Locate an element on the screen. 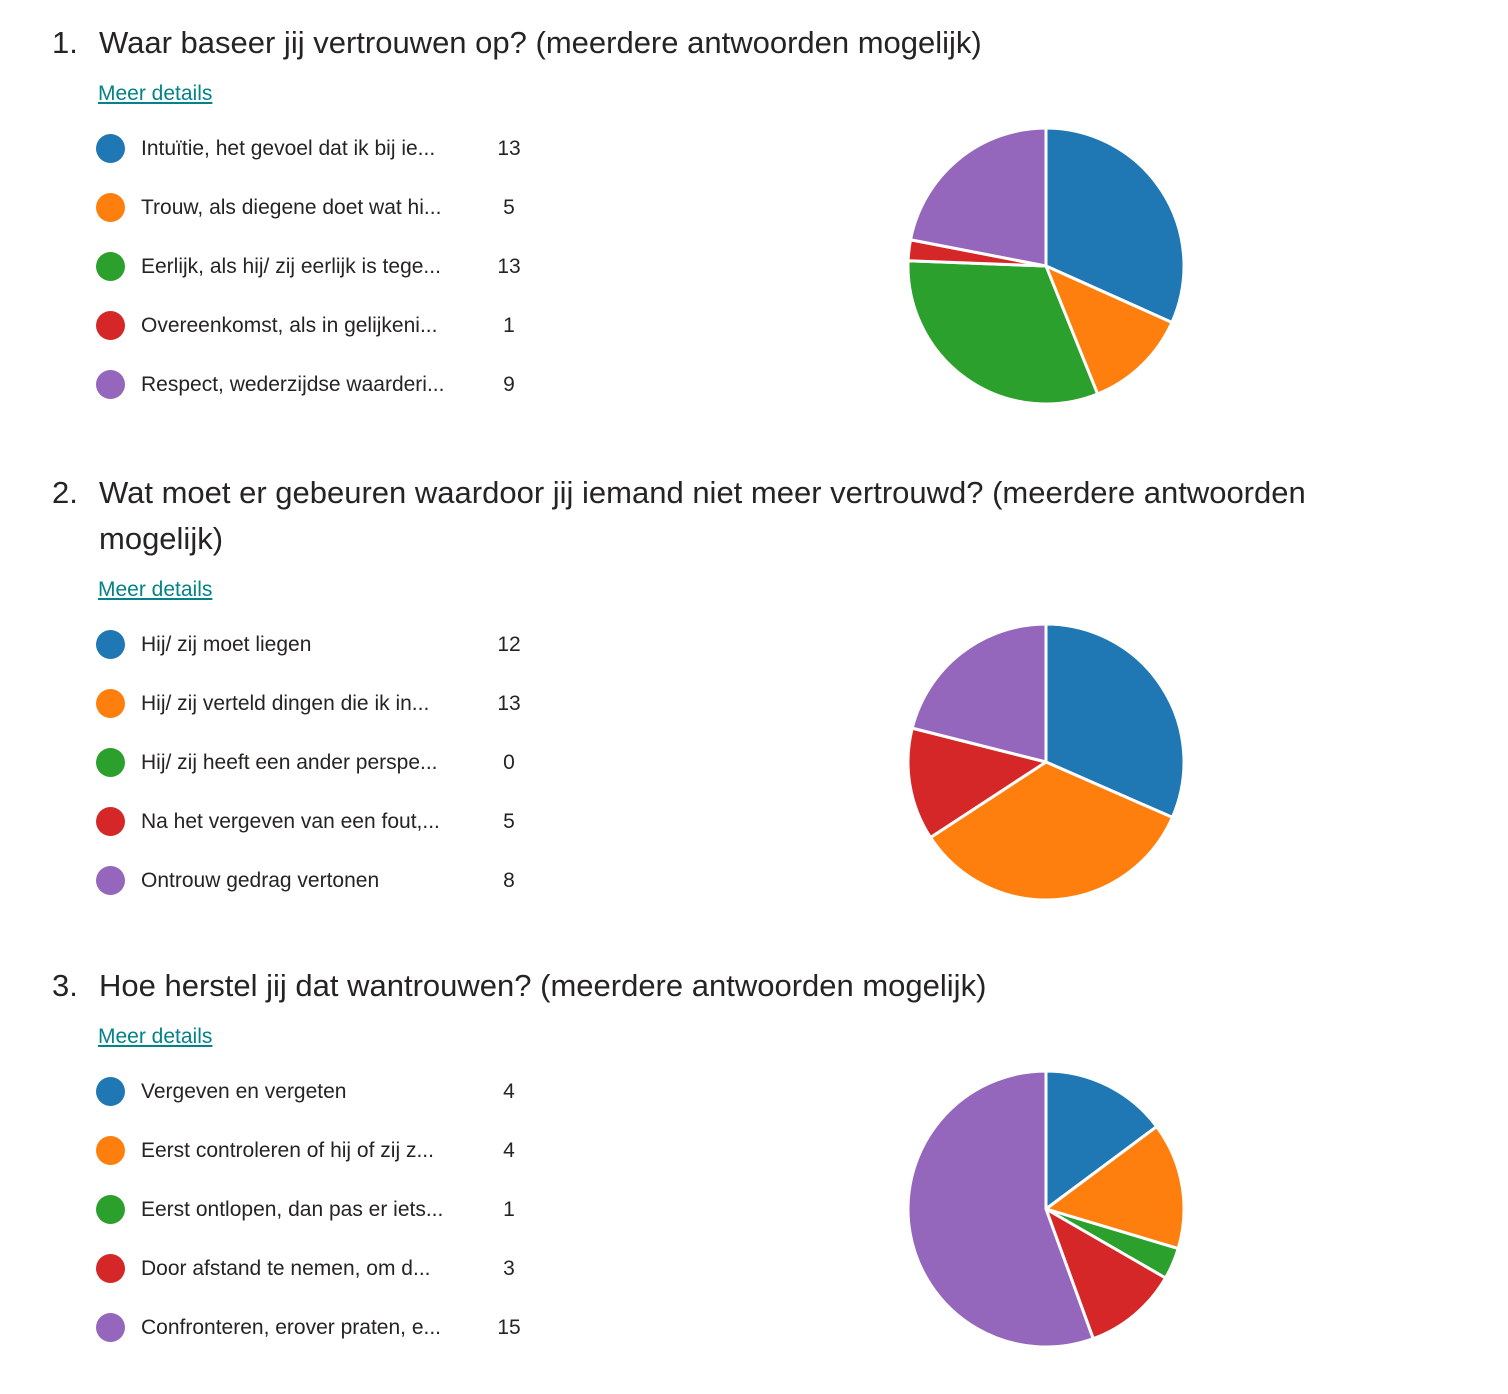 Image resolution: width=1508 pixels, height=1394 pixels. option-count: 8 is located at coordinates (509, 880).